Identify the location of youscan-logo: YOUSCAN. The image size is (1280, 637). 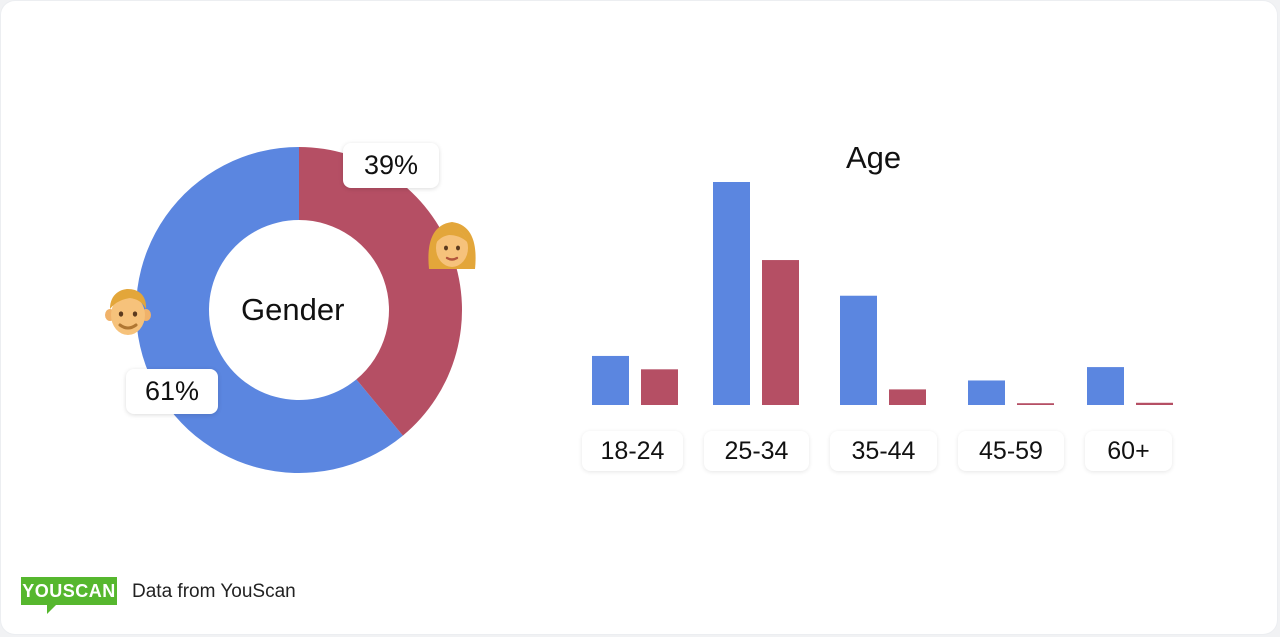
(69, 595).